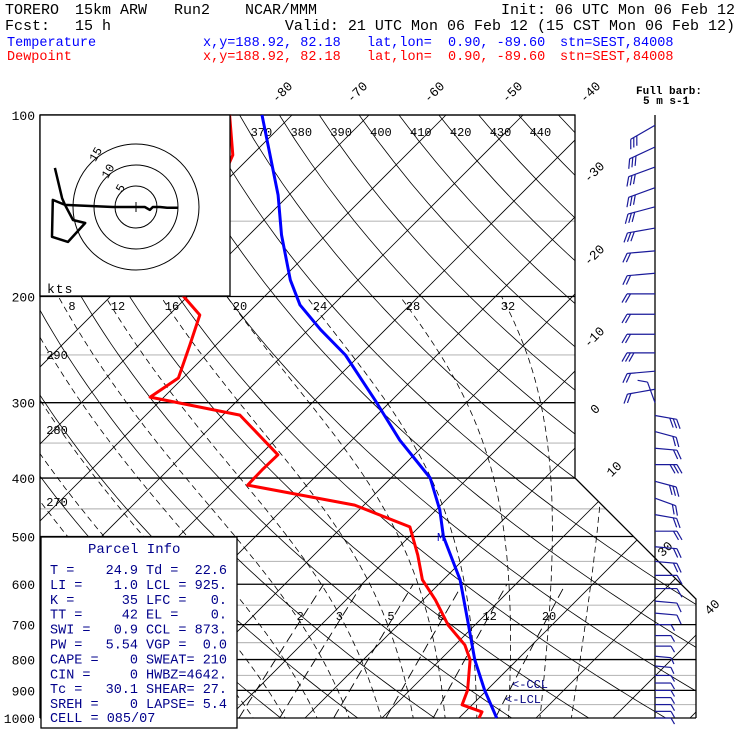  Describe the element at coordinates (523, 700) in the screenshot. I see `lcl-marker: <-LCL` at that location.